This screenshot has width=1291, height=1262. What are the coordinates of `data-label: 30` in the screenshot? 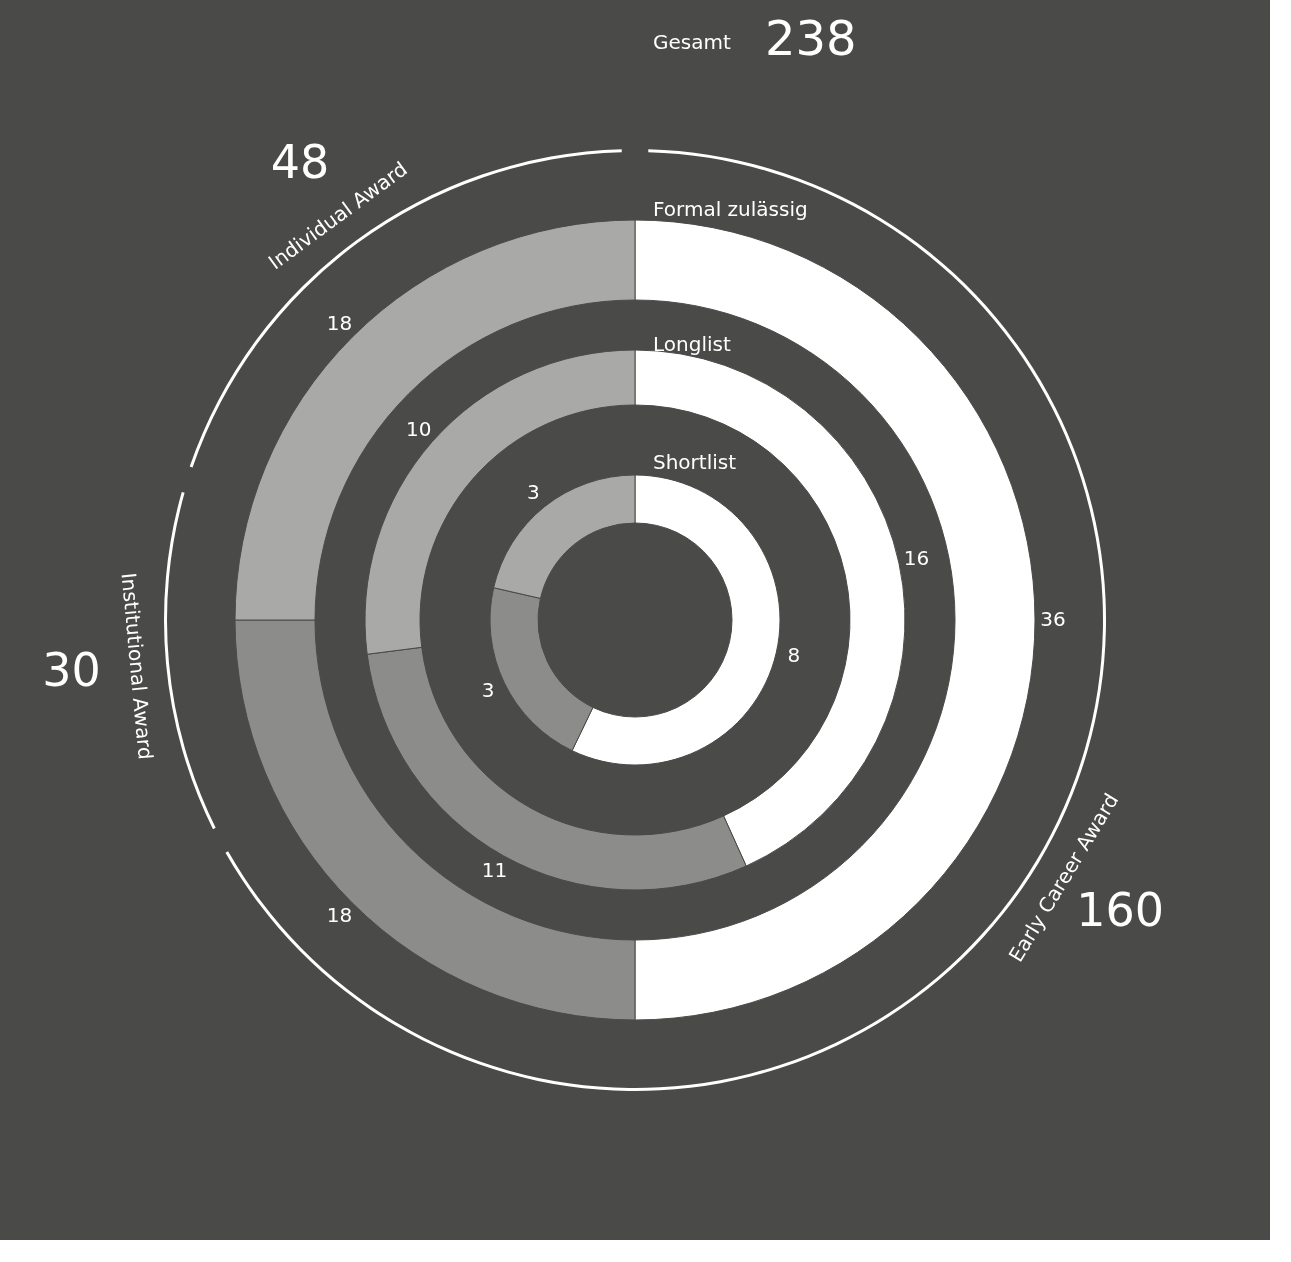 It's located at (71, 670).